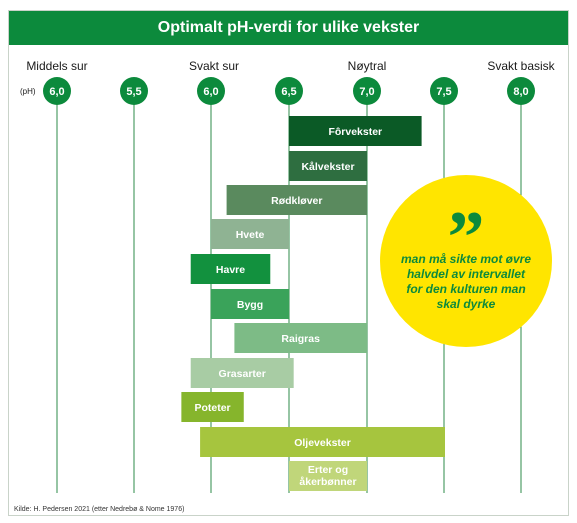 Image resolution: width=577 pixels, height=523 pixels. I want to click on zone-label: Svakt basisk, so click(521, 66).